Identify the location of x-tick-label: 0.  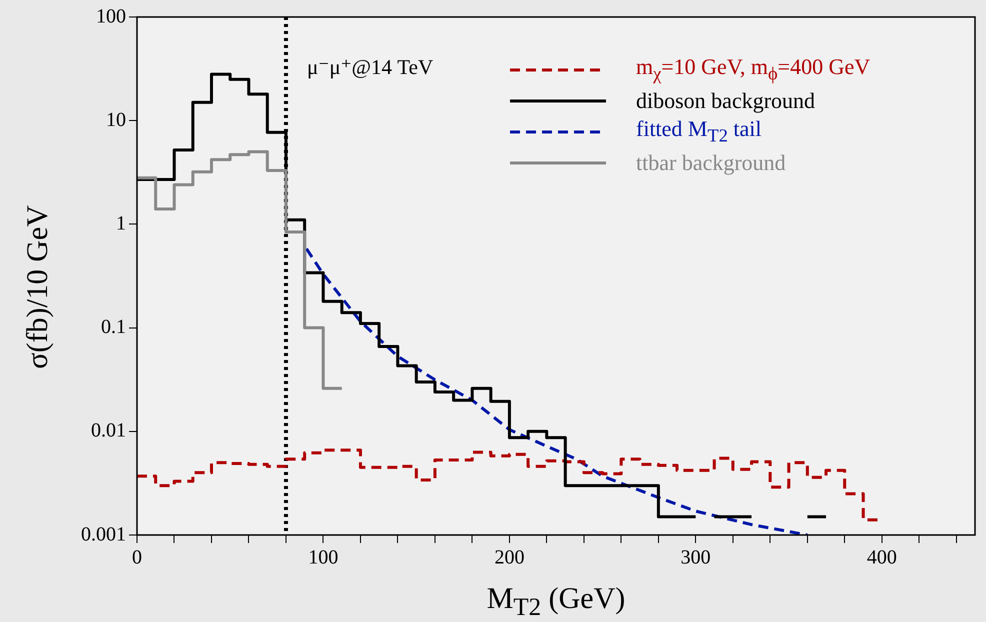
(137, 557).